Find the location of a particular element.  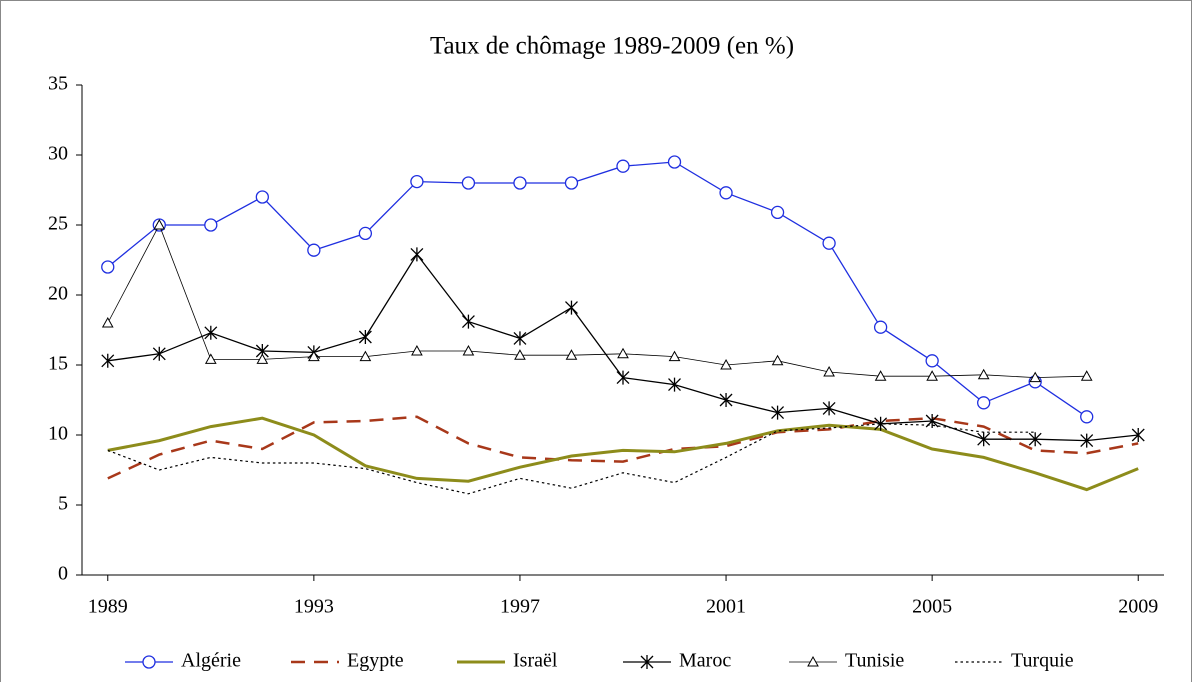

y-tick-label: 35 is located at coordinates (58, 84).